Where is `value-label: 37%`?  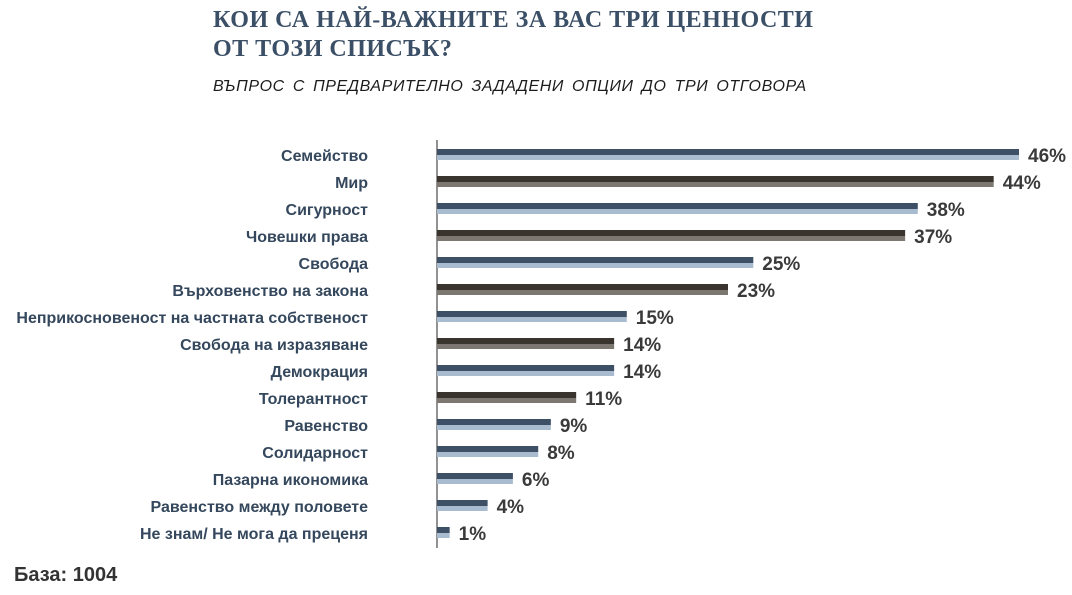 value-label: 37% is located at coordinates (933, 237).